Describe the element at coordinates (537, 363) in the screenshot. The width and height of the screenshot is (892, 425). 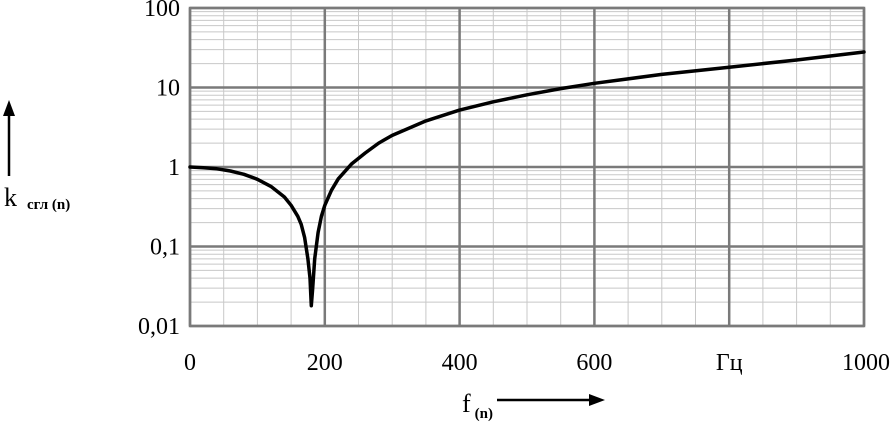
I see `x-tick-labels: 0 200 400 600 Гц 1000` at that location.